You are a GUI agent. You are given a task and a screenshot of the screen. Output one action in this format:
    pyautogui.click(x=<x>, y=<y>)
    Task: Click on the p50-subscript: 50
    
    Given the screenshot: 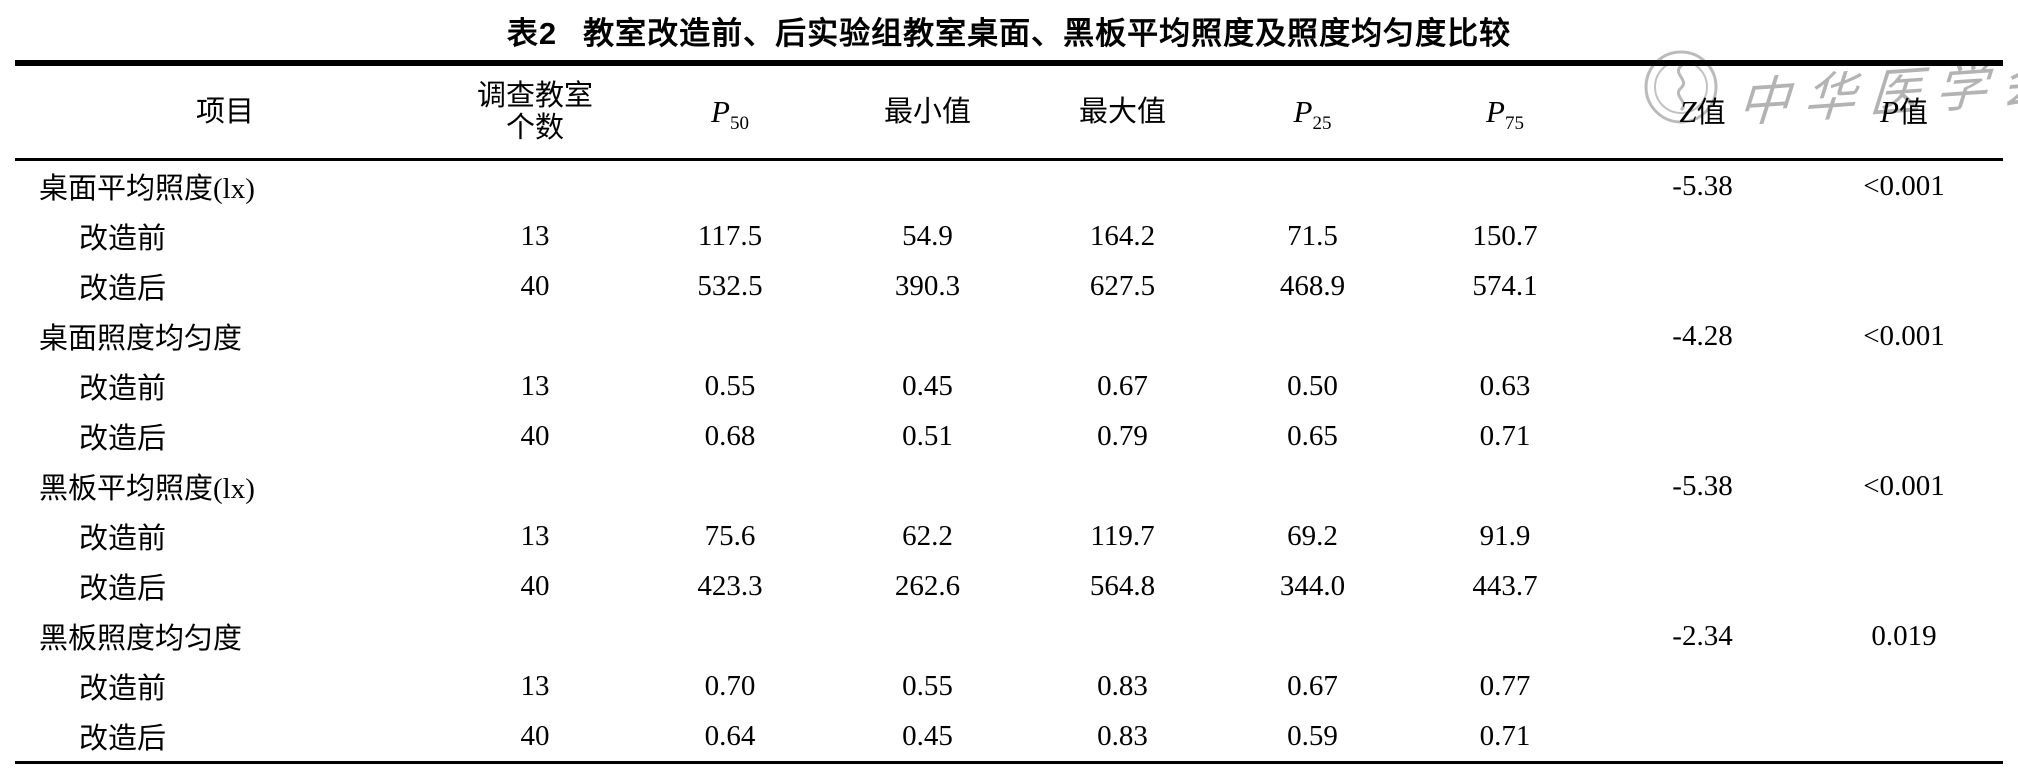 What is the action you would take?
    pyautogui.click(x=739, y=123)
    